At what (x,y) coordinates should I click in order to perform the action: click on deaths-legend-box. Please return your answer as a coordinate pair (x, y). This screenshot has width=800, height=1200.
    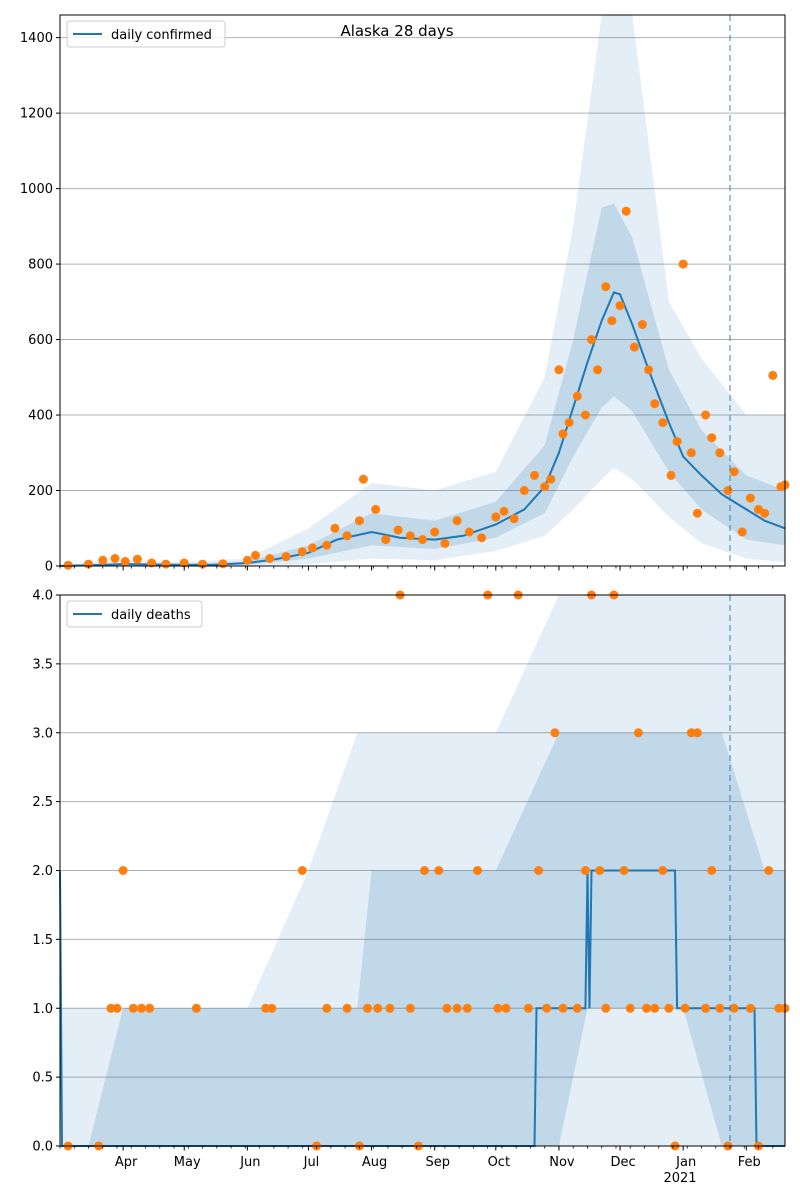
    Looking at the image, I should click on (134, 614).